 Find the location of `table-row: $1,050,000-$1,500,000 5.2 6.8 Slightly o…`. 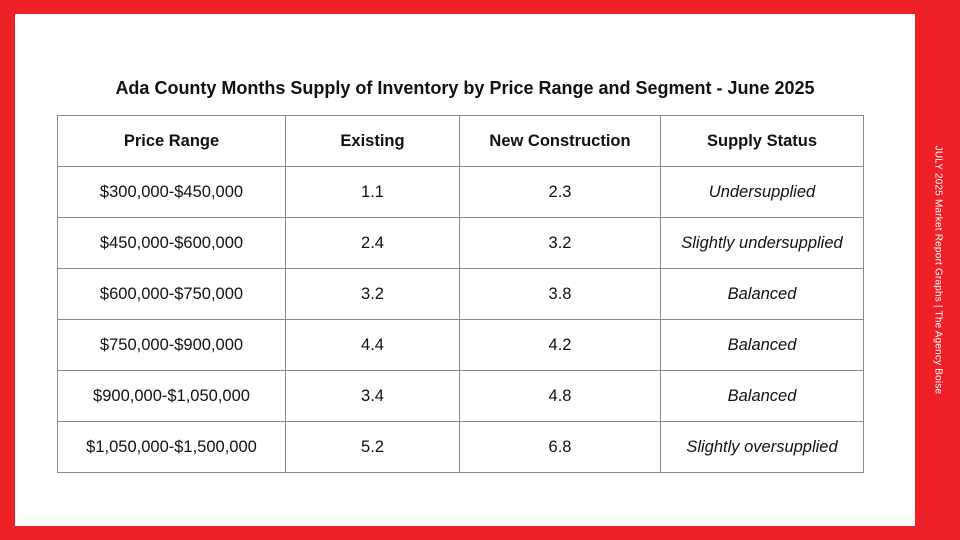

table-row: $1,050,000-$1,500,000 5.2 6.8 Slightly o… is located at coordinates (460, 447).